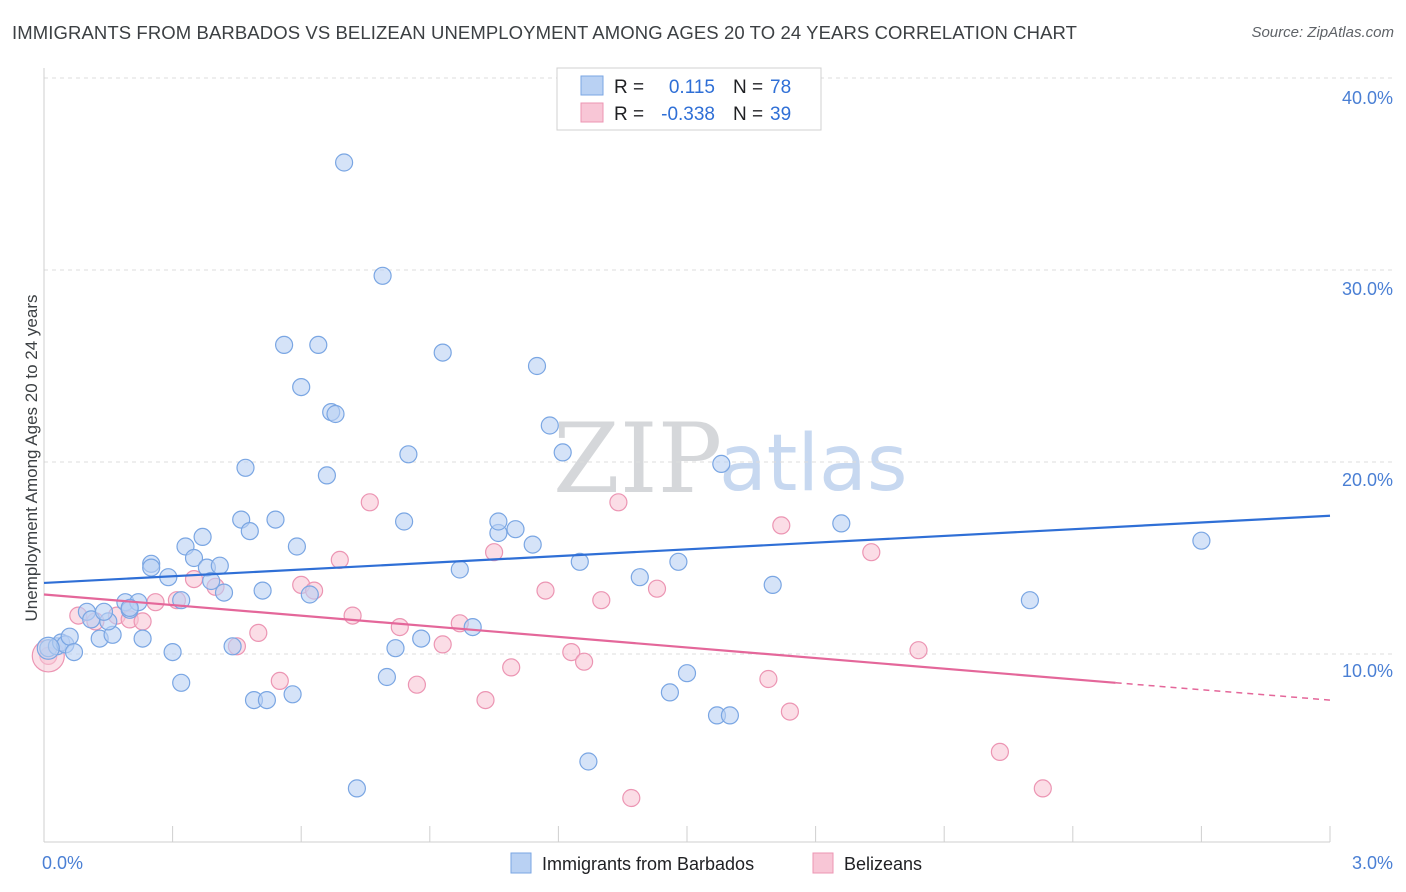 The image size is (1406, 892). I want to click on legend-r-value-pink: -0.338, so click(688, 114).